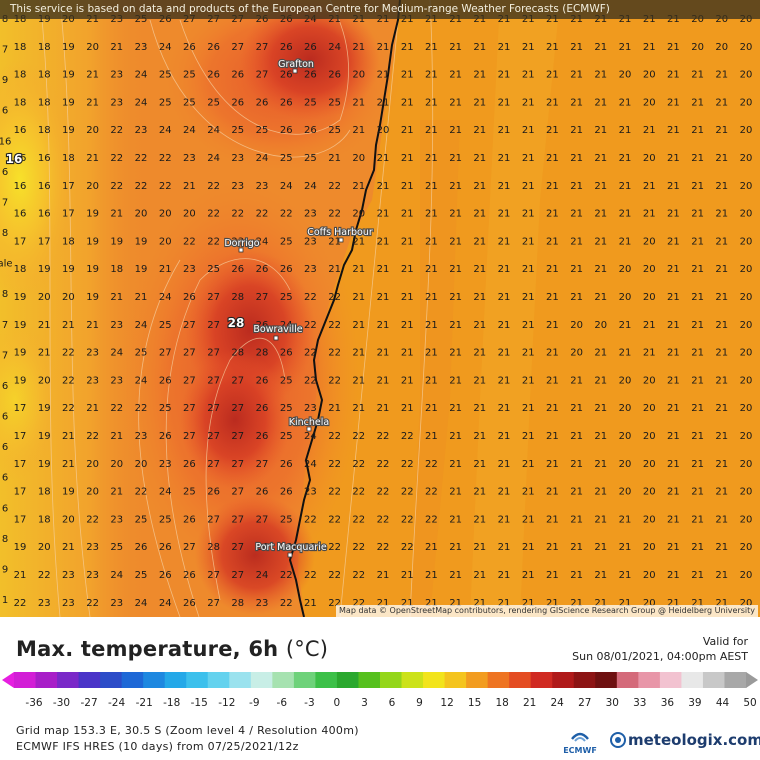 Image resolution: width=760 pixels, height=760 pixels. What do you see at coordinates (340, 232) in the screenshot?
I see `place-label-coffs-harbour: Coffs Harbour` at bounding box center [340, 232].